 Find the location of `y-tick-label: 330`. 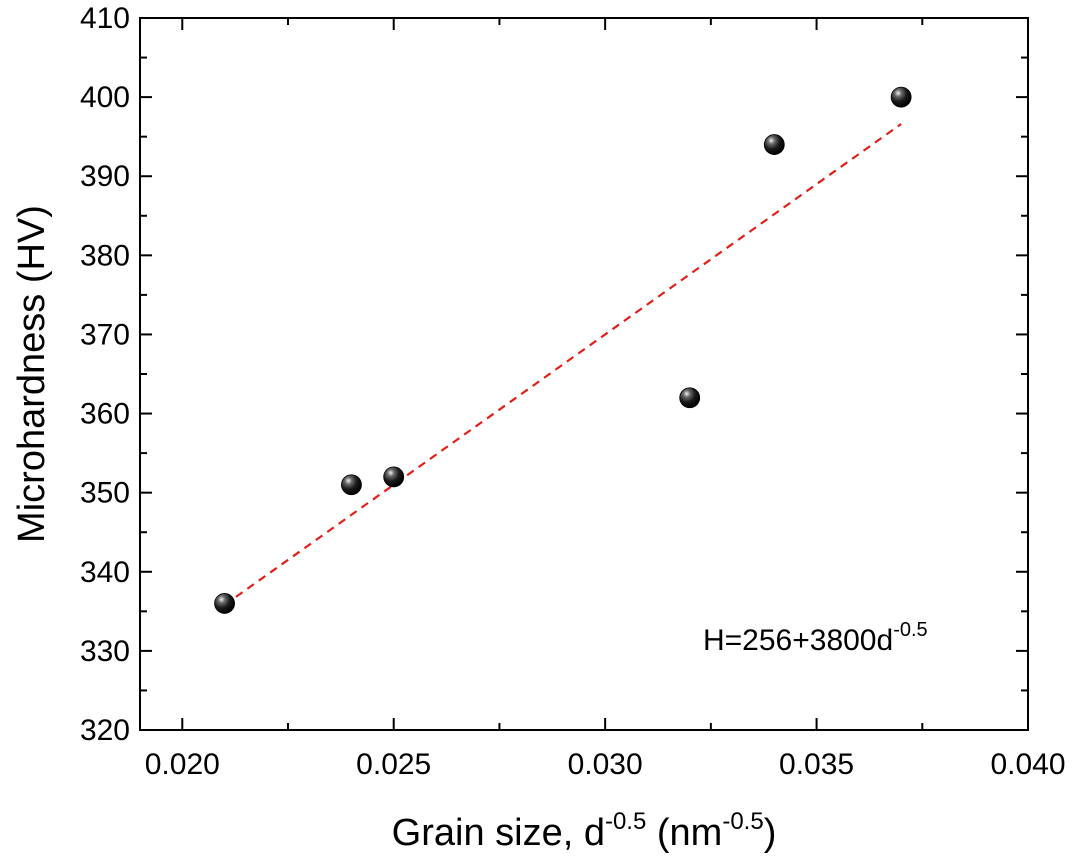

y-tick-label: 330 is located at coordinates (105, 651).